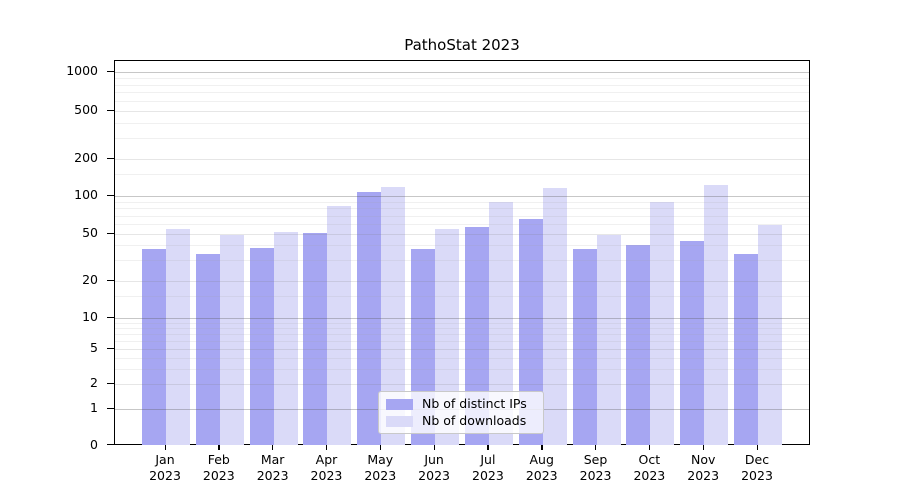 The image size is (900, 500). What do you see at coordinates (542, 447) in the screenshot?
I see `x-tick-mark-aug` at bounding box center [542, 447].